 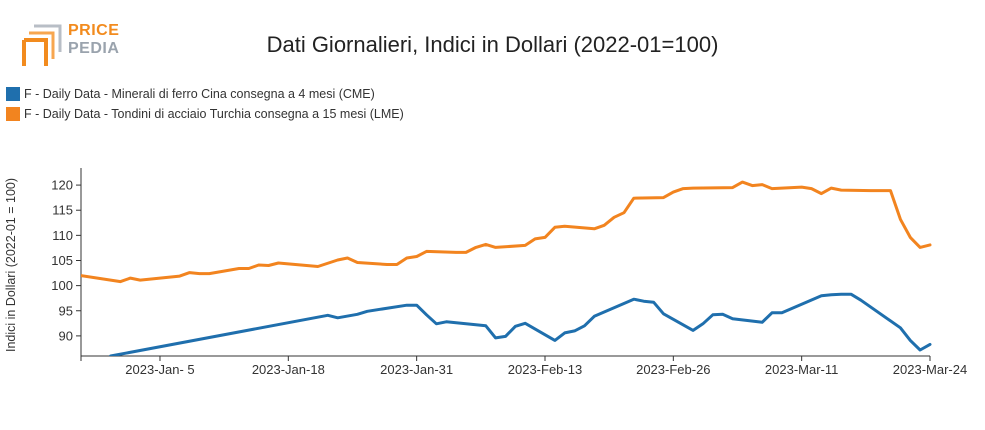 I want to click on x-tick-label: 2023-Feb-26, so click(x=673, y=369).